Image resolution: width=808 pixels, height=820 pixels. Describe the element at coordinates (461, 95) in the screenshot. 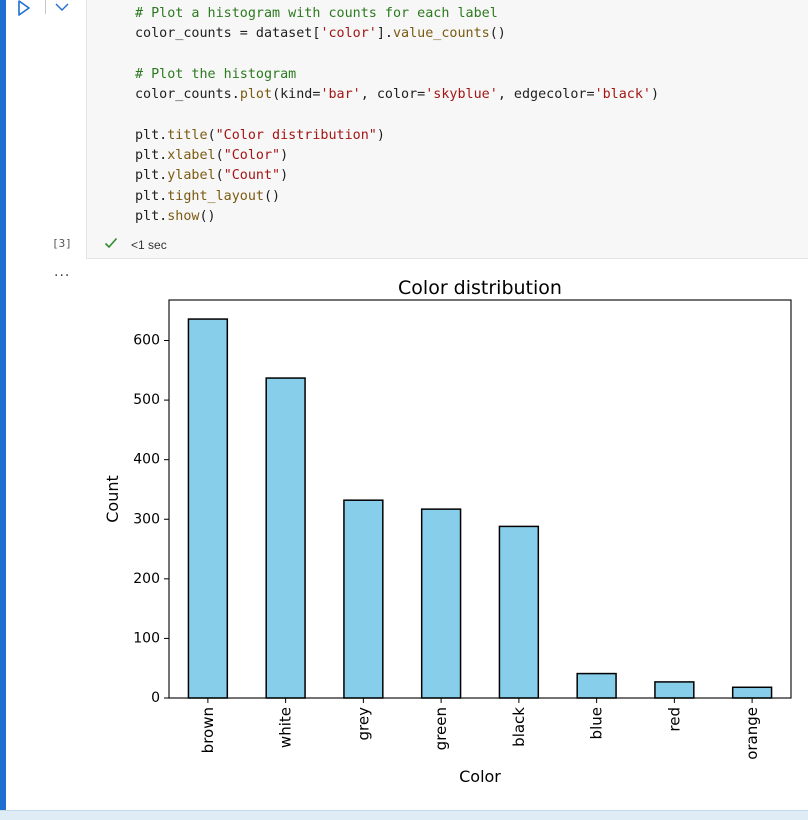

I see `code-token: 'skyblue'` at that location.